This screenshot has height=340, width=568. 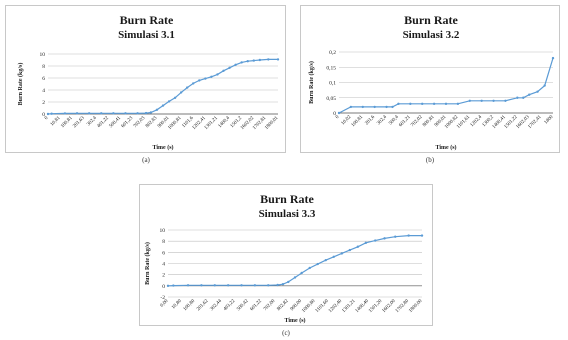 I want to click on x-tick-label: 702,00, so click(x=270, y=306).